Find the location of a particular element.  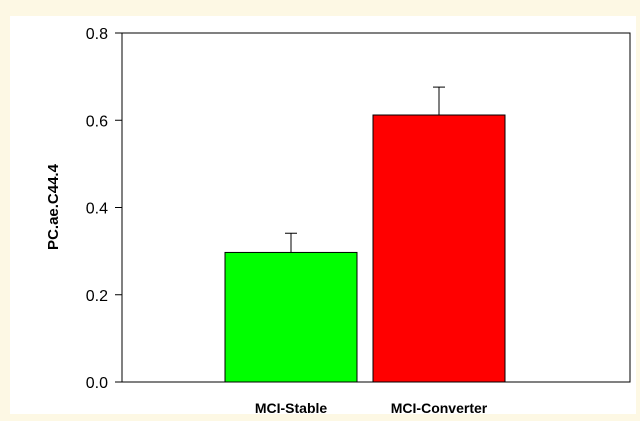

y-tick-label: 0.6 is located at coordinates (97, 121).